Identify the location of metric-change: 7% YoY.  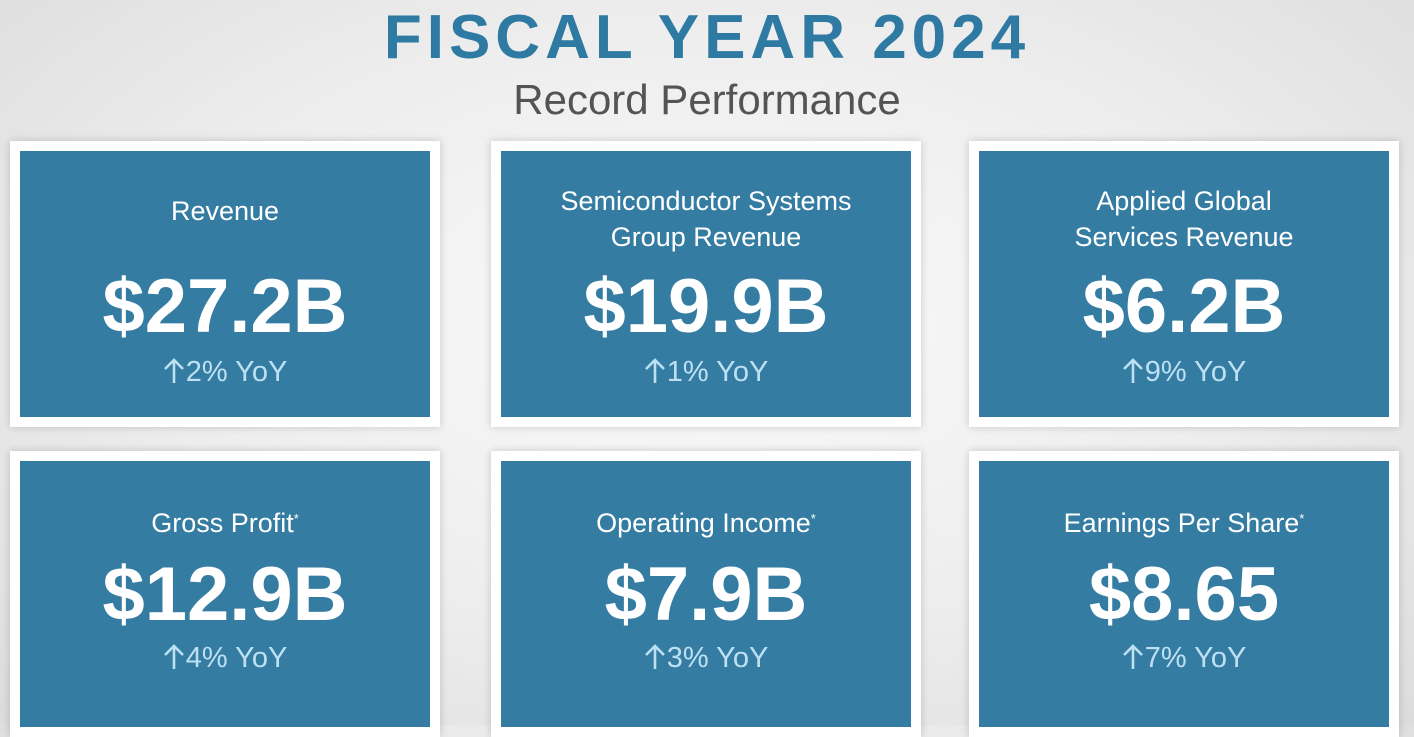
(1184, 658).